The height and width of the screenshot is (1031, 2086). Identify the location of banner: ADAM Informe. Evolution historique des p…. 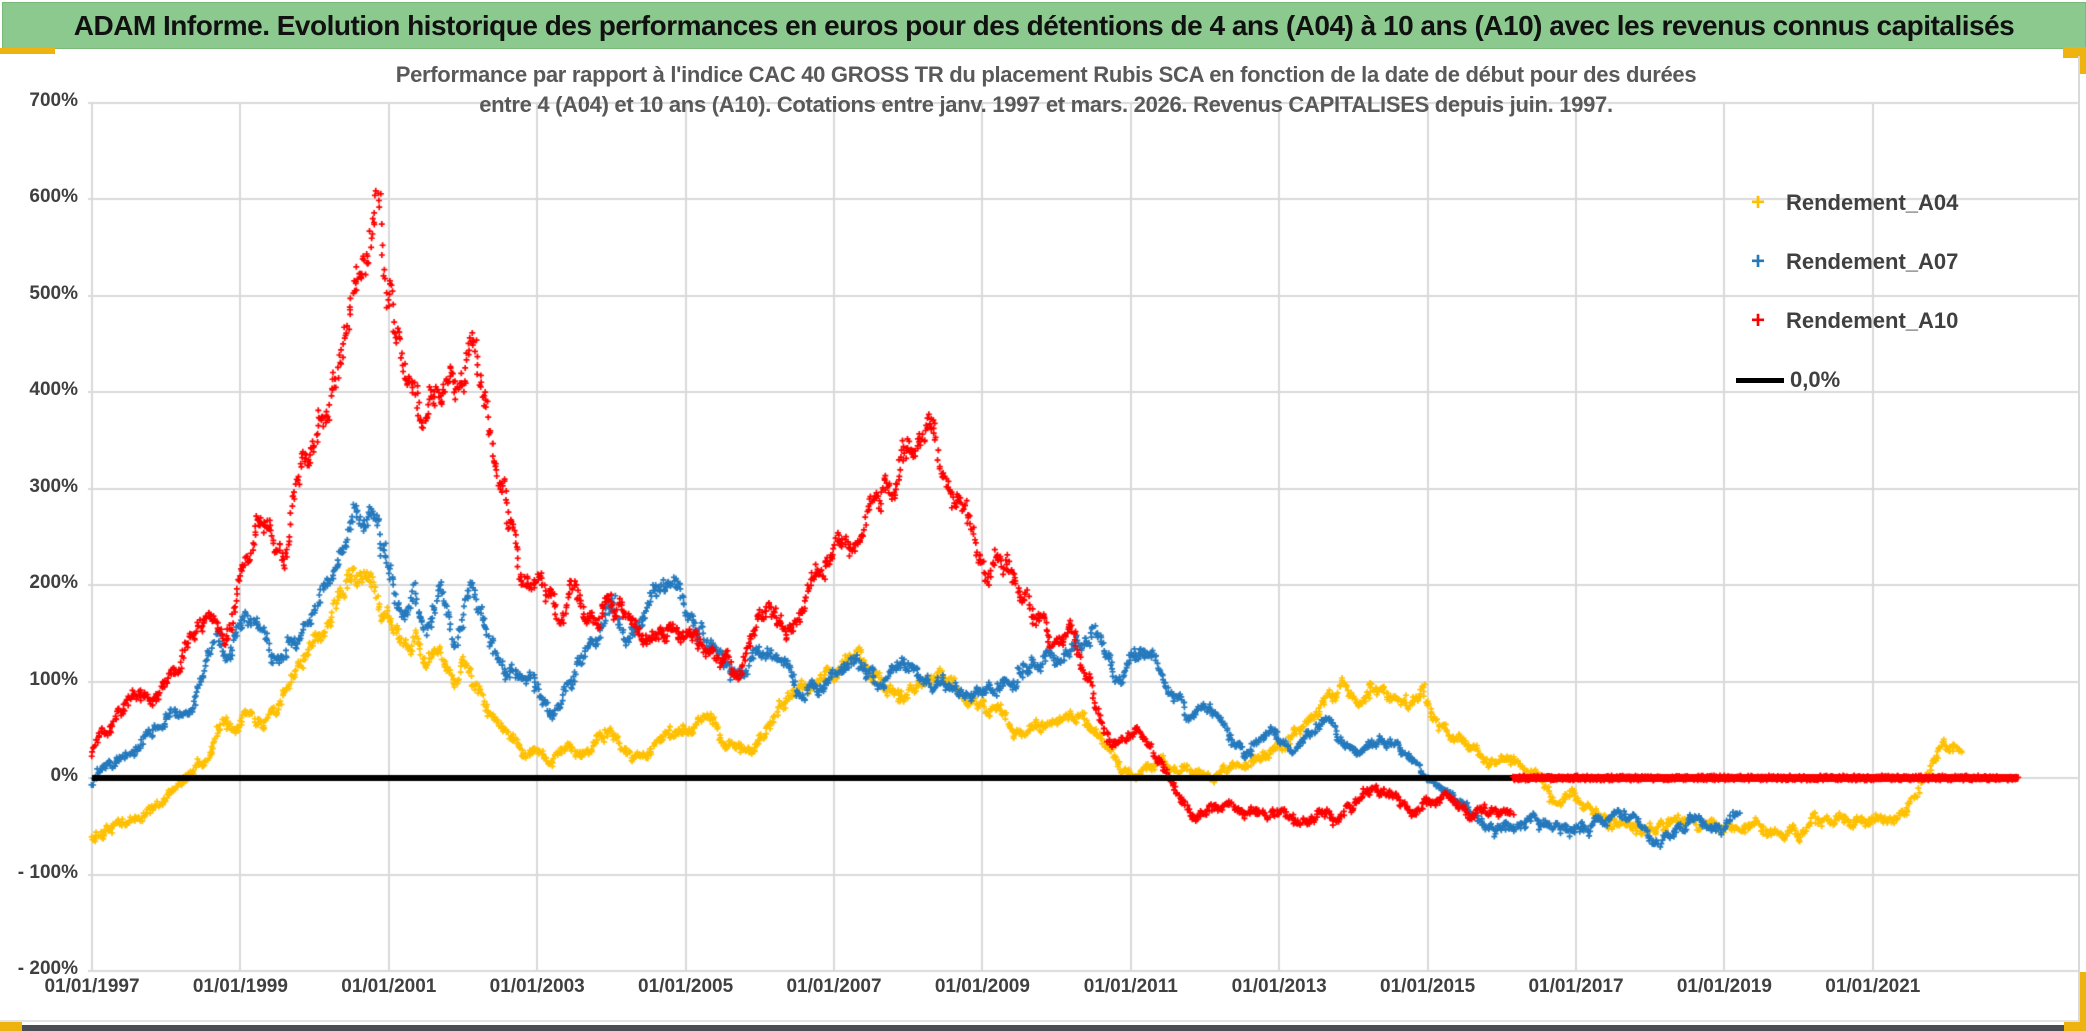
(1044, 25).